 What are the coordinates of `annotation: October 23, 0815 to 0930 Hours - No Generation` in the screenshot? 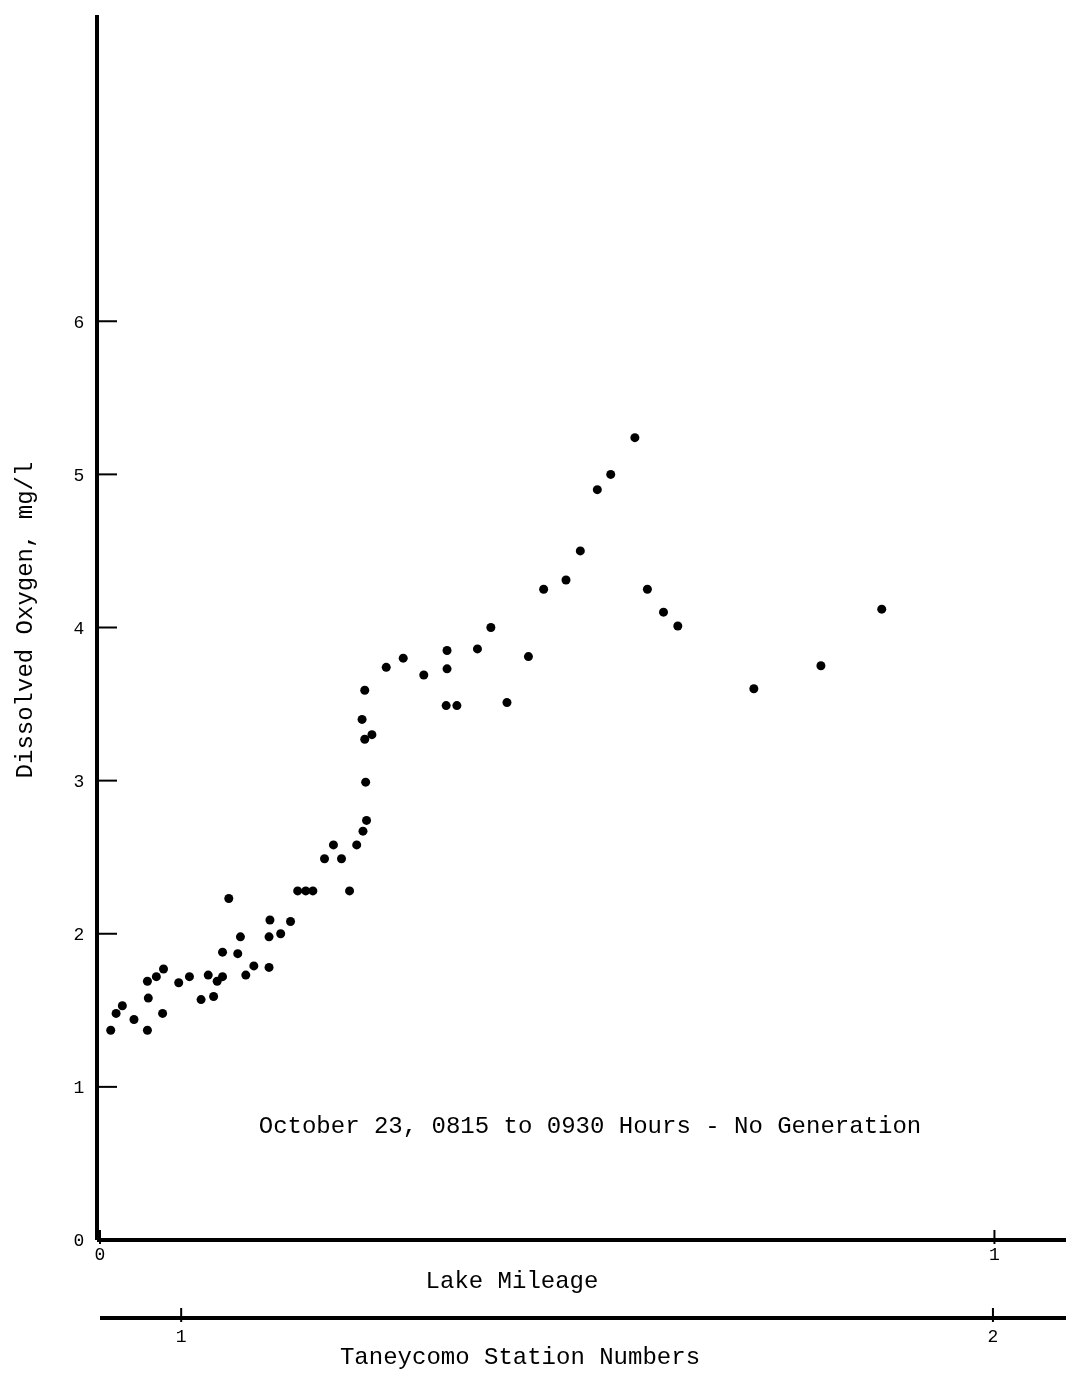 It's located at (590, 1126).